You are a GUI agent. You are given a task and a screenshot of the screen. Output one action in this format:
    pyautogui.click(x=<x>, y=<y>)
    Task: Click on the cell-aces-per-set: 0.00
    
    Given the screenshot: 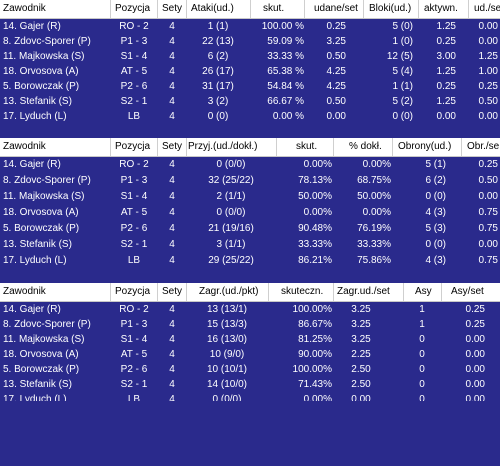 What is the action you would take?
    pyautogui.click(x=475, y=369)
    